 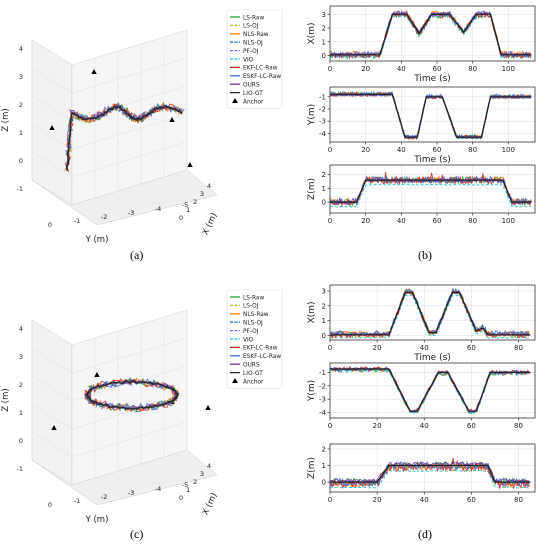 What do you see at coordinates (322, 110) in the screenshot?
I see `panel-b-2-ytick-label: -2` at bounding box center [322, 110].